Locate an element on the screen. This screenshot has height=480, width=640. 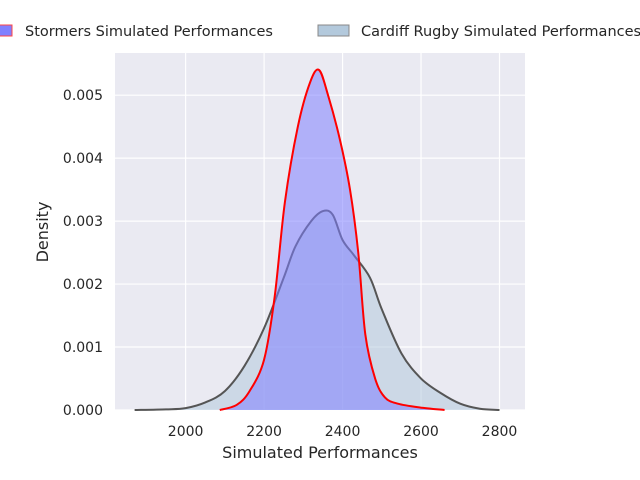
legend-swatch-cardiff is located at coordinates (333, 30).